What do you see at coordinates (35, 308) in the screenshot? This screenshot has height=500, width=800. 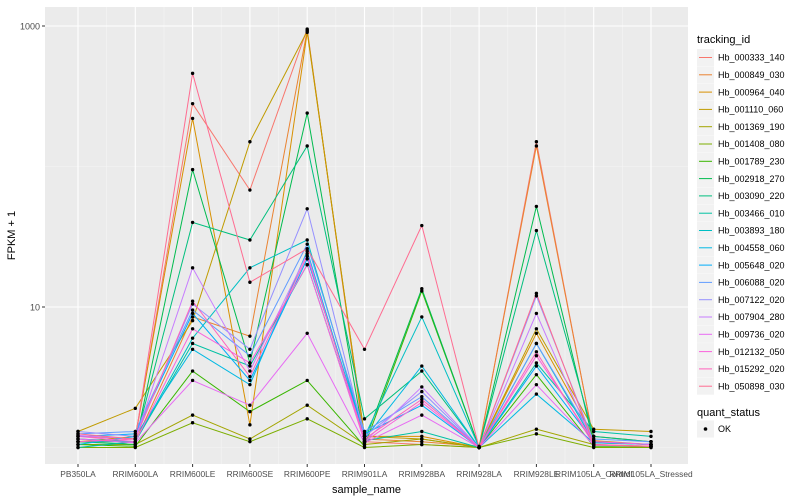 I see `y-tick-label: 10` at bounding box center [35, 308].